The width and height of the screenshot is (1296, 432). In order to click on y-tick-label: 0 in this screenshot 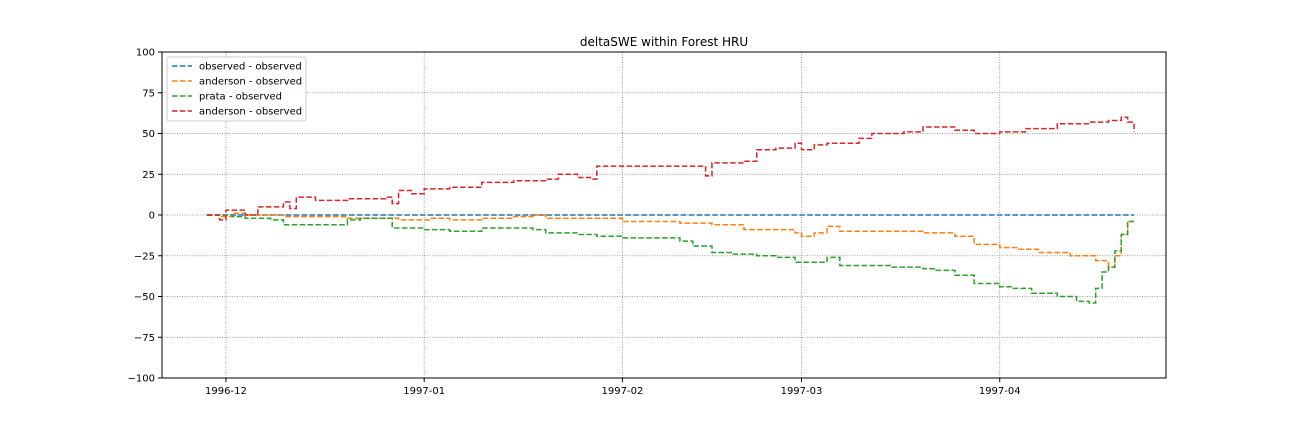, I will do `click(152, 216)`.